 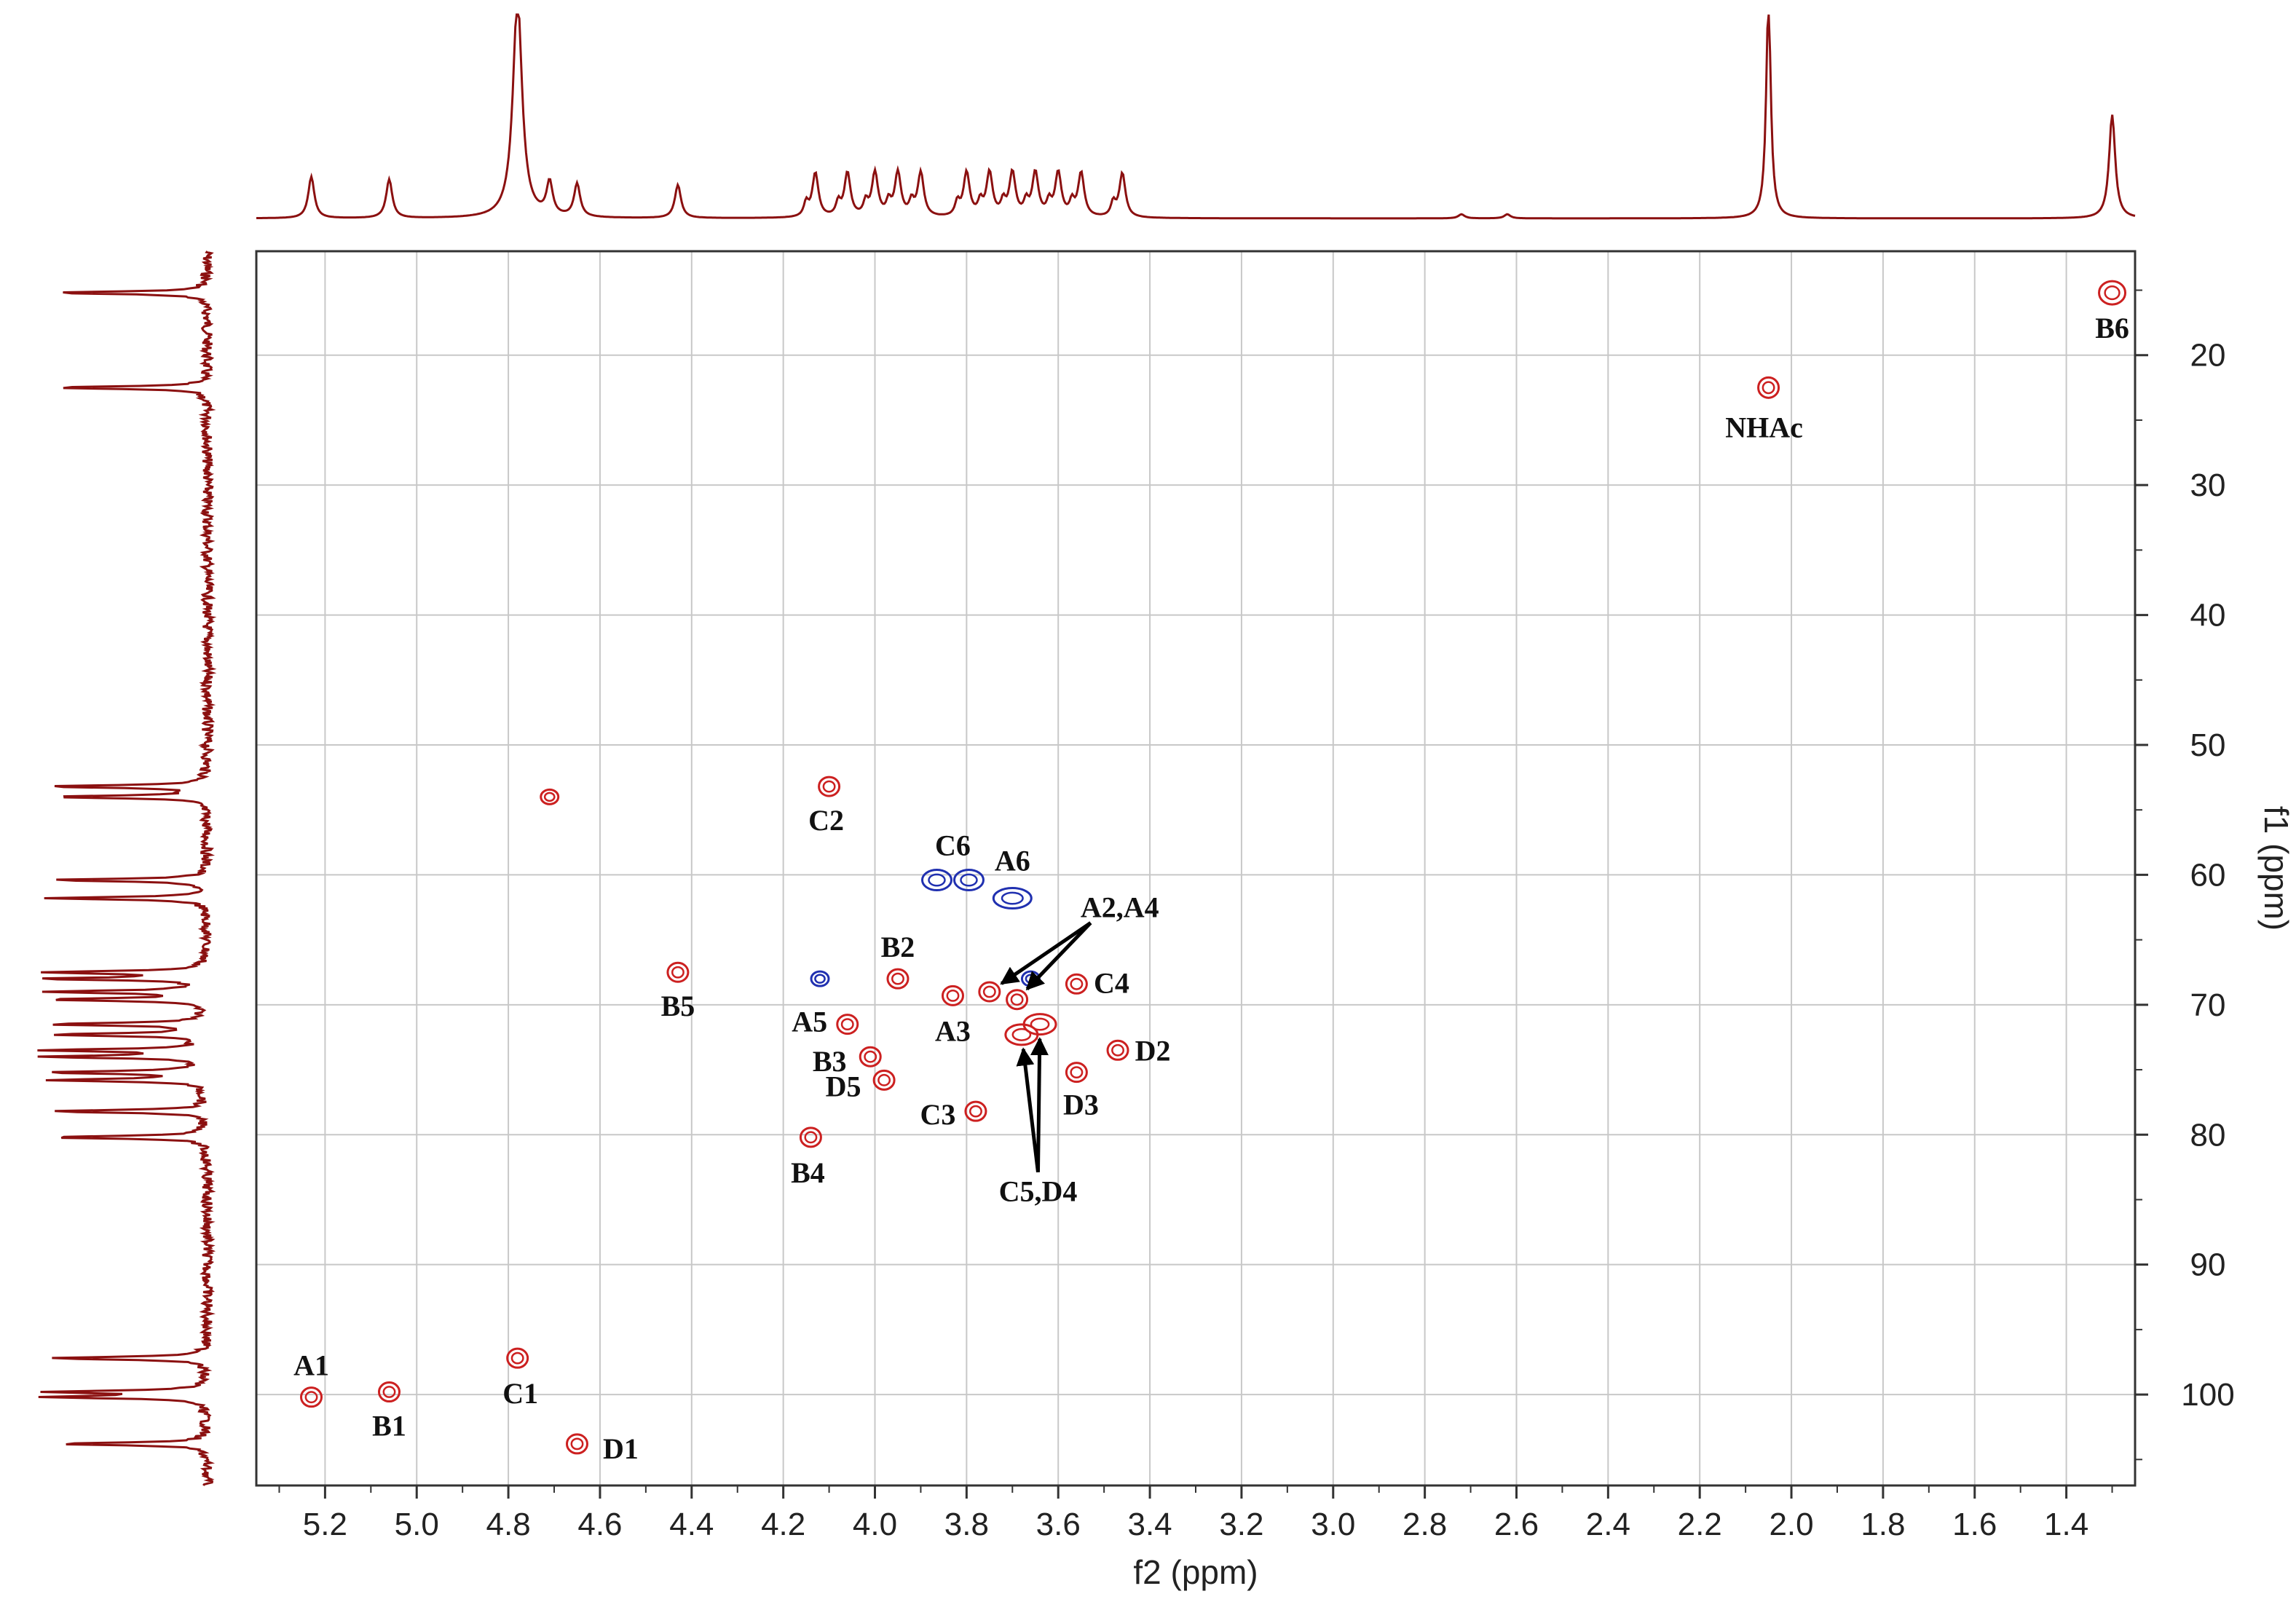 I want to click on cross-peak-a5, so click(x=847, y=1024).